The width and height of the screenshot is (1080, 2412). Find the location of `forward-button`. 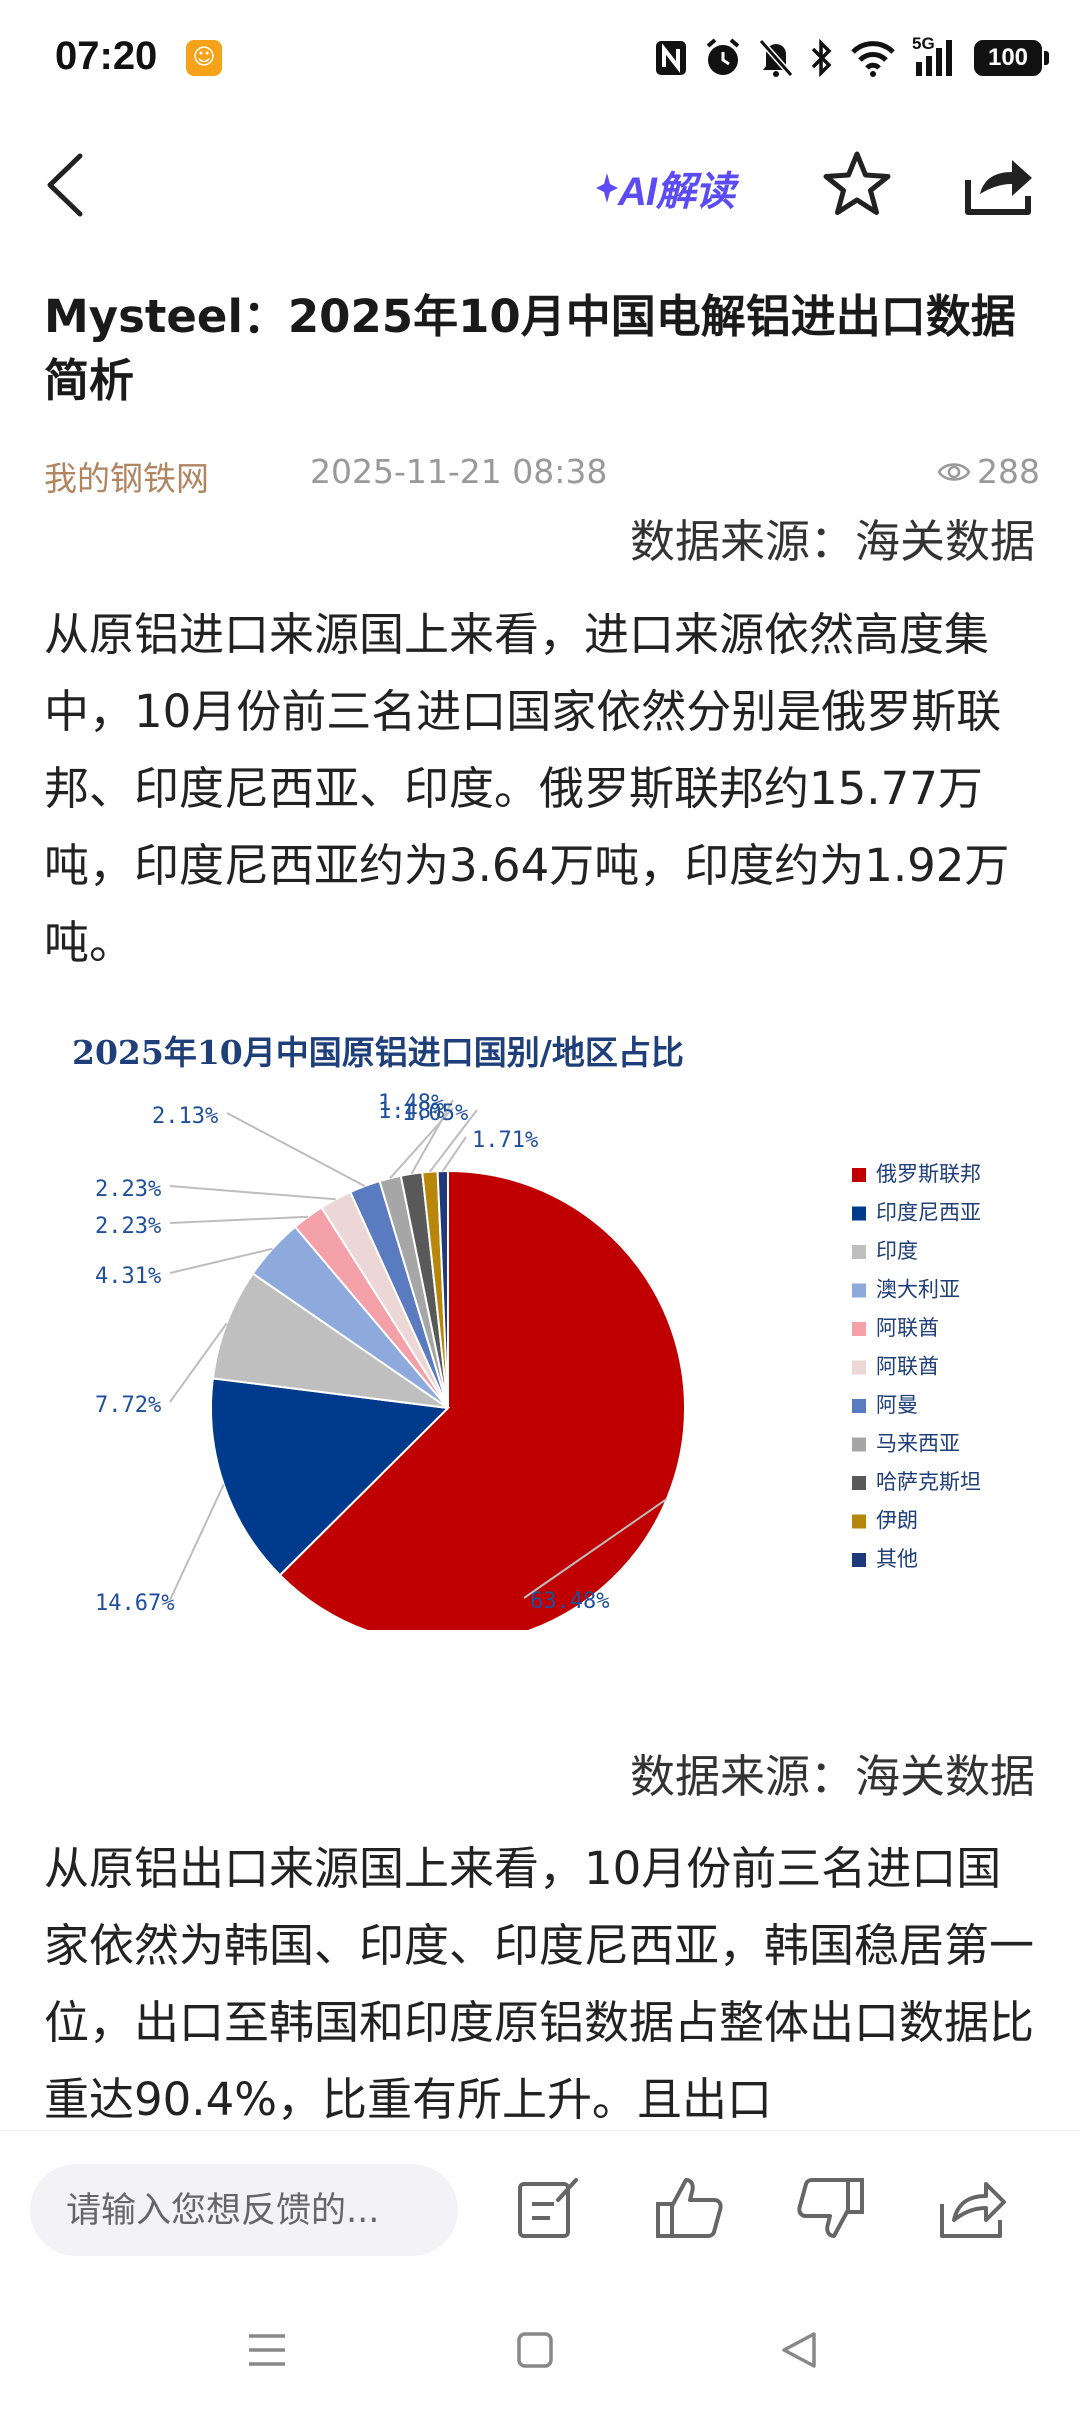

forward-button is located at coordinates (972, 2208).